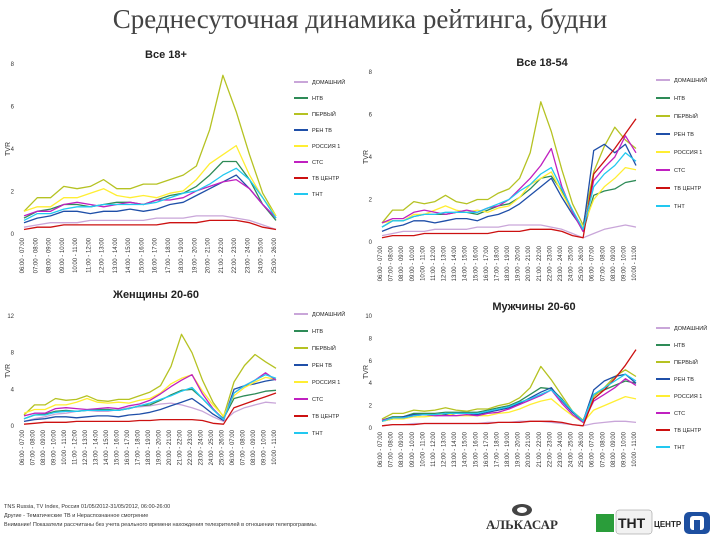  Describe the element at coordinates (326, 417) in the screenshot. I see `legend-label: ТВ ЦЕНТР` at that location.